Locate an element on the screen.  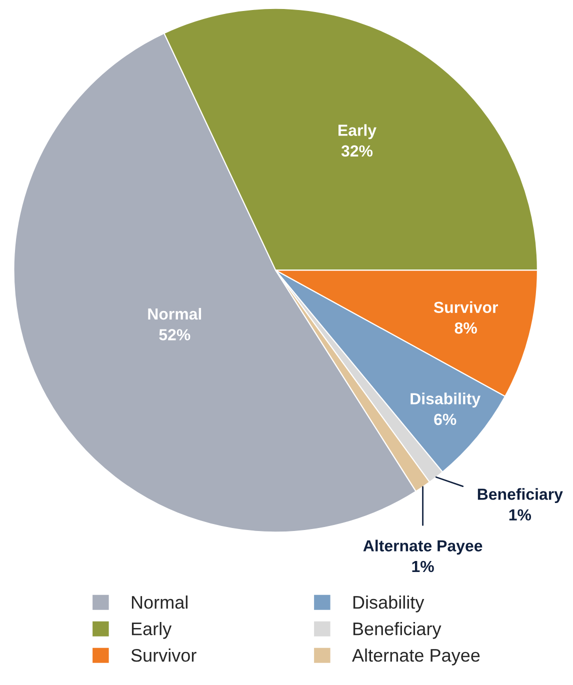
slice-label: Alternate Payee is located at coordinates (422, 547).